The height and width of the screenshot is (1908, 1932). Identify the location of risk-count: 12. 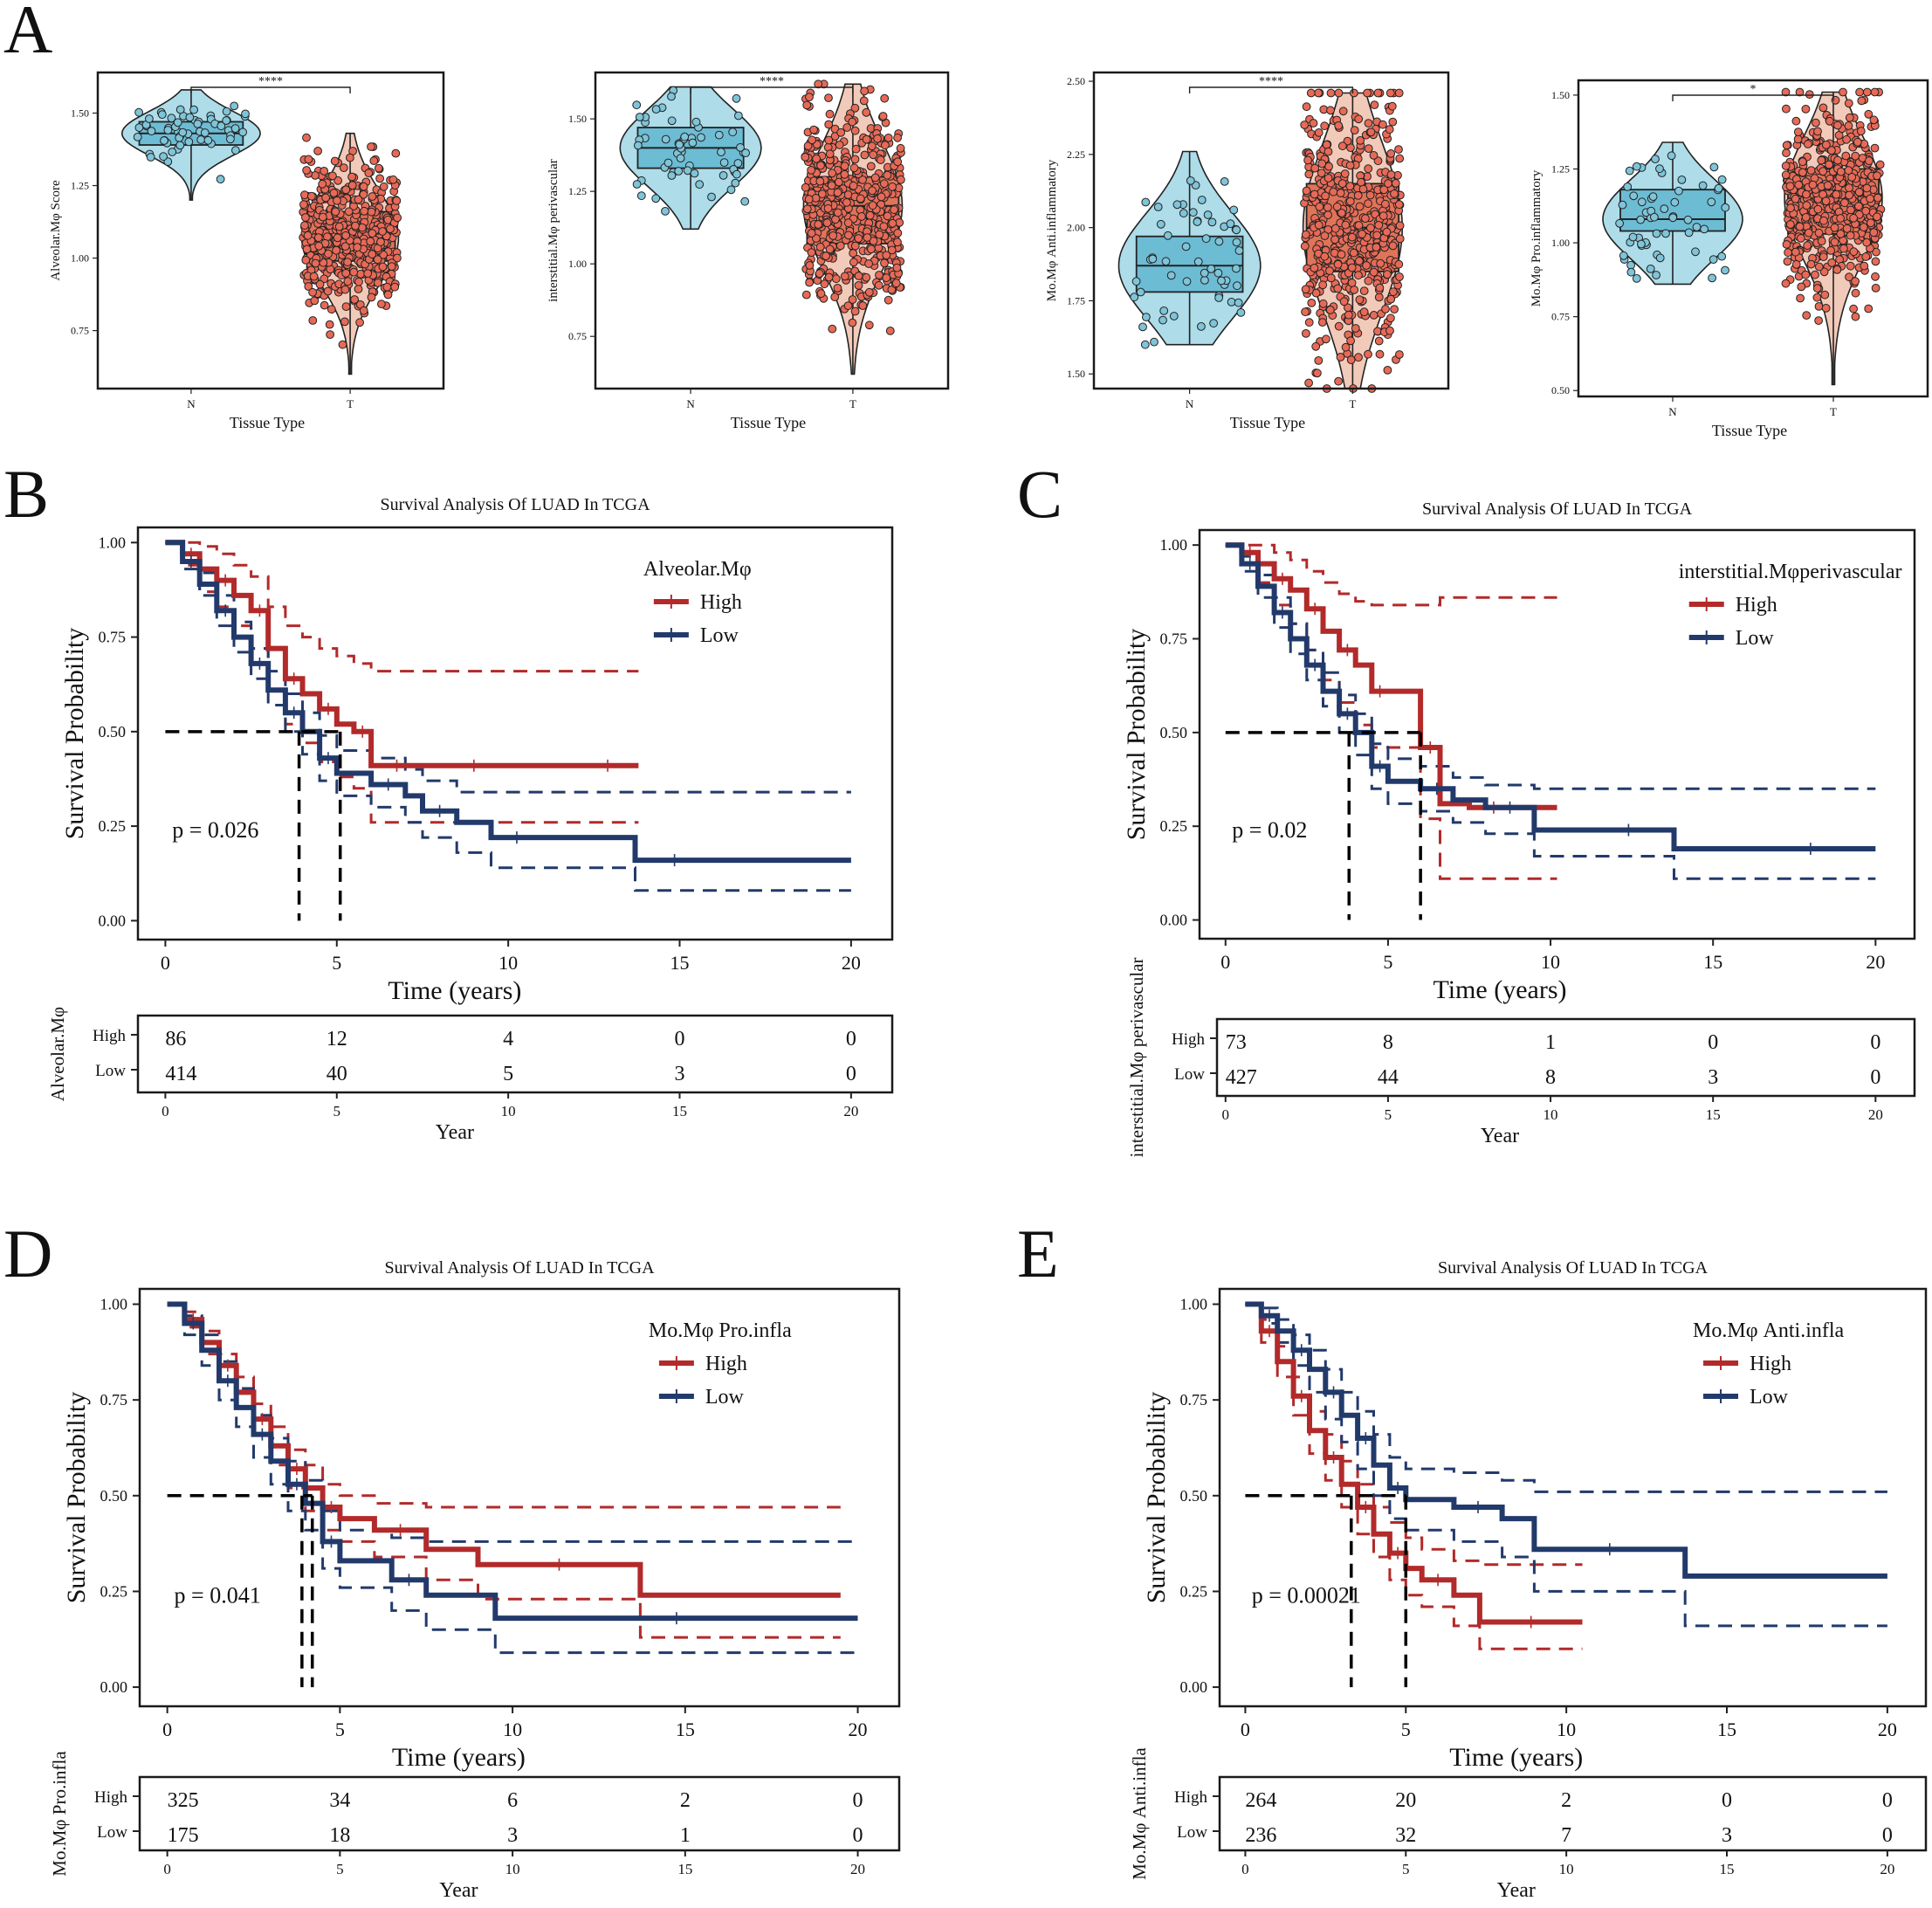
(337, 1039).